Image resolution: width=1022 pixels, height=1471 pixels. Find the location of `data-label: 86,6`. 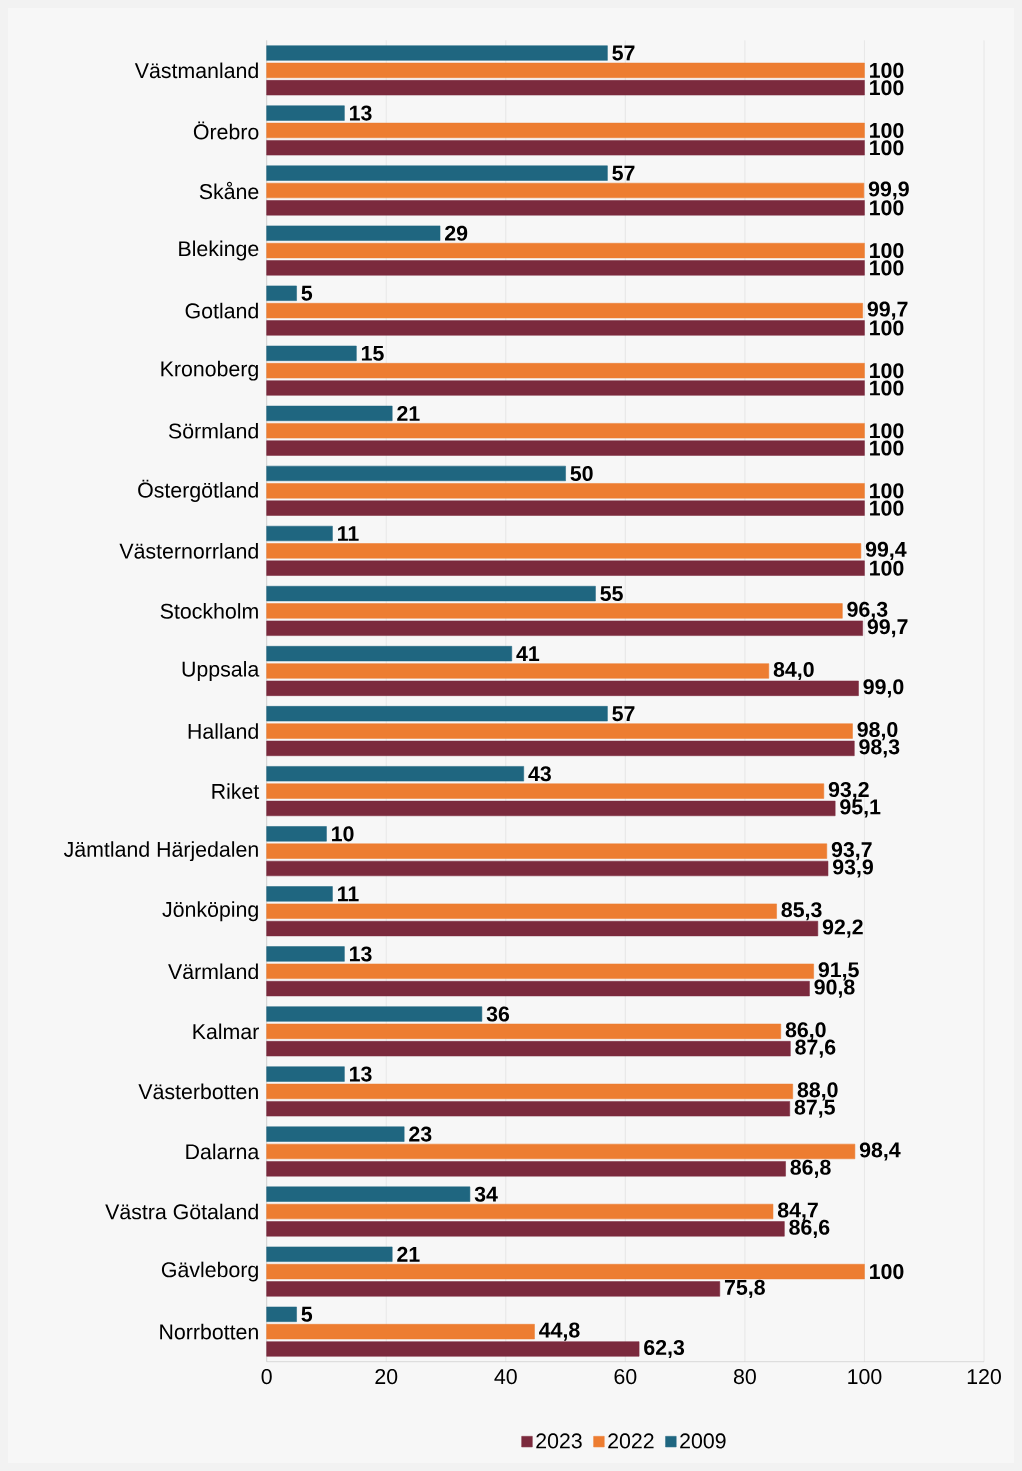

data-label: 86,6 is located at coordinates (809, 1228).